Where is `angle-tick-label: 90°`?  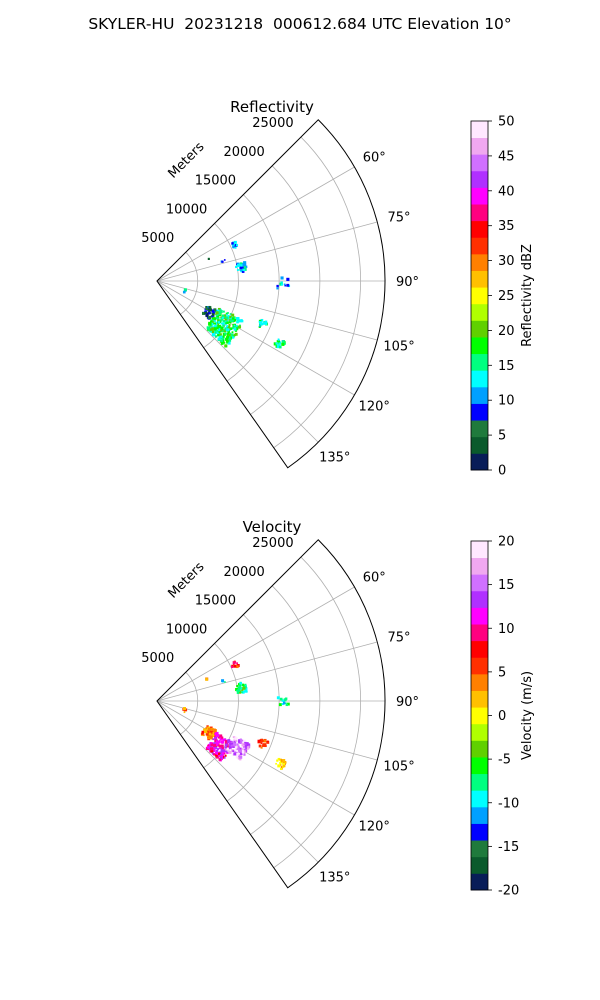
angle-tick-label: 90° is located at coordinates (407, 702).